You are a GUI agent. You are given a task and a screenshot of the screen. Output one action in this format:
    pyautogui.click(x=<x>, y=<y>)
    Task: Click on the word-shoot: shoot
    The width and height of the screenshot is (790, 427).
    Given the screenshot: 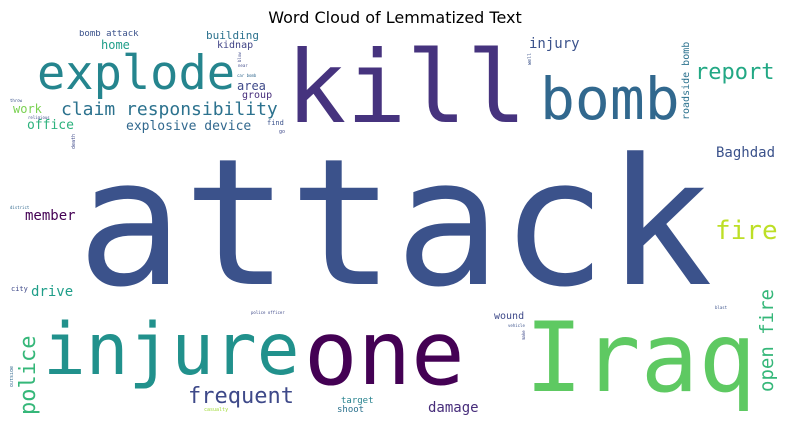 What is the action you would take?
    pyautogui.click(x=351, y=410)
    